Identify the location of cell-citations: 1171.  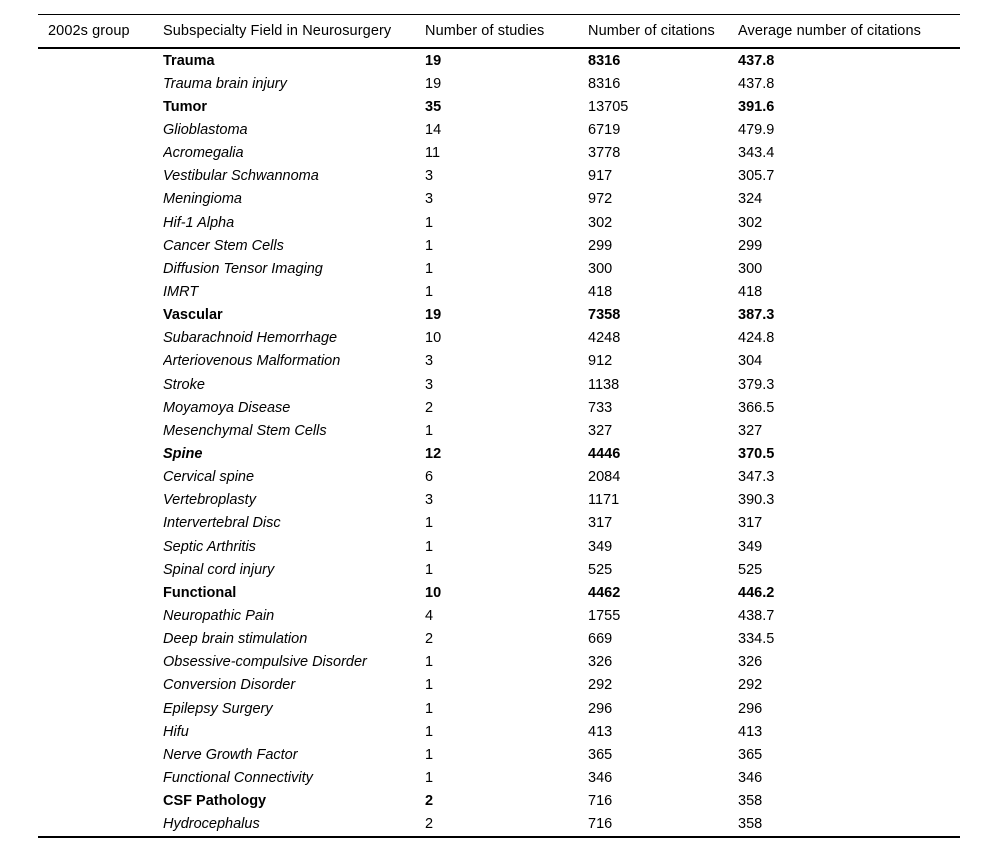
(604, 500).